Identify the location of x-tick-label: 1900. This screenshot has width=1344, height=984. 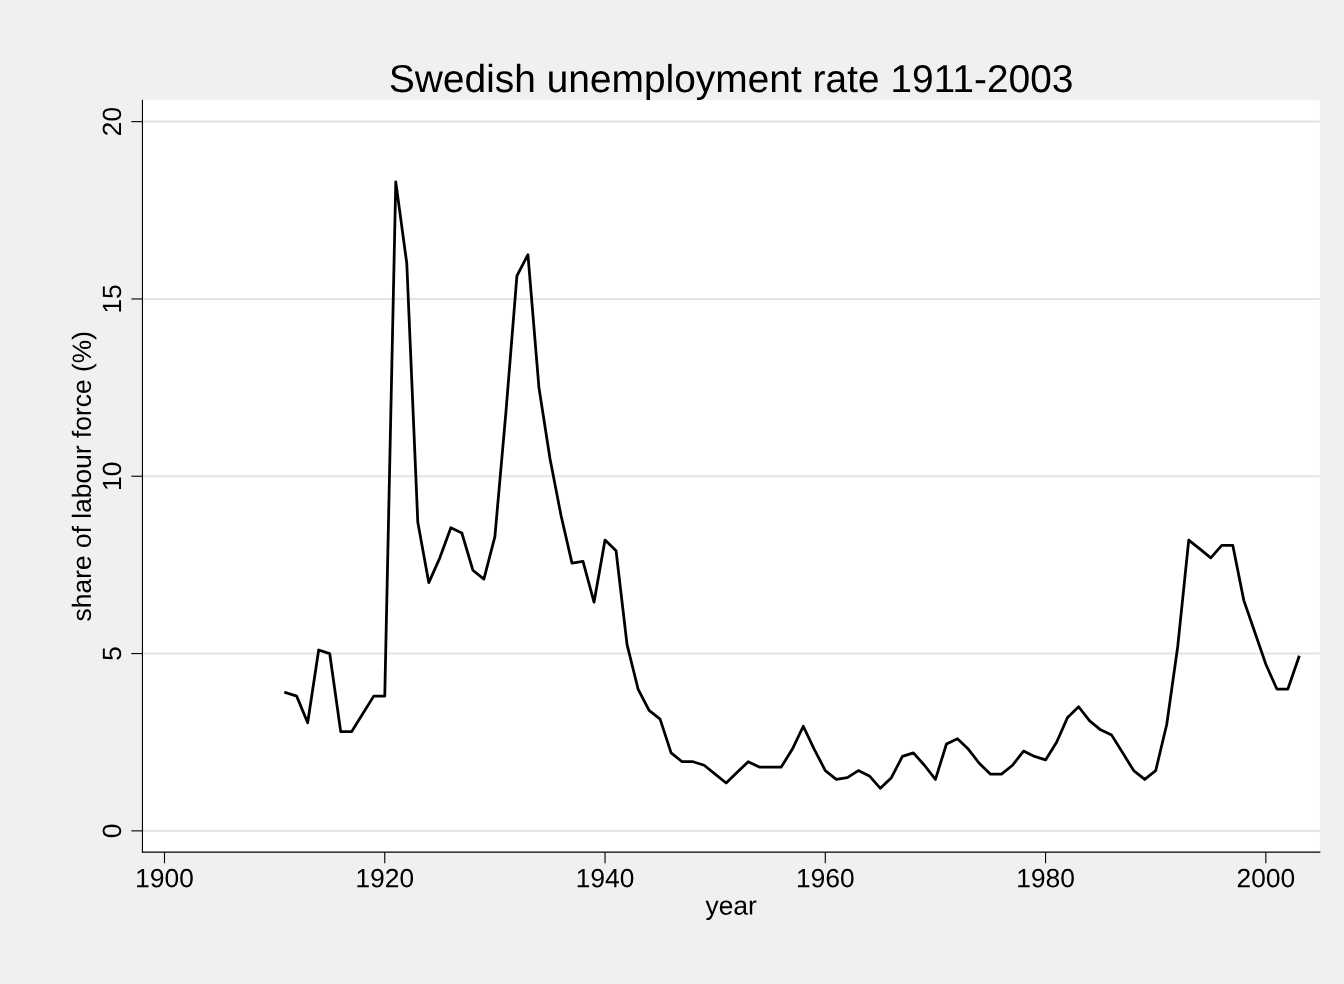
(165, 878).